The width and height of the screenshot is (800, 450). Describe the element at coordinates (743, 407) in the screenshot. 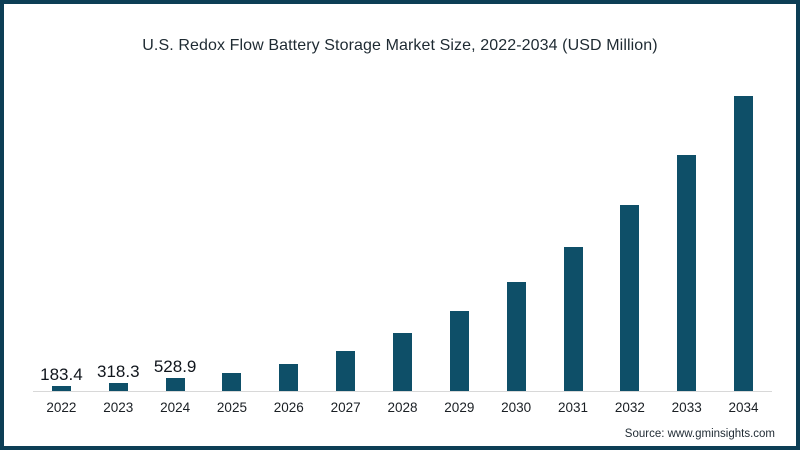

I see `x-tick-2034: 2034` at that location.